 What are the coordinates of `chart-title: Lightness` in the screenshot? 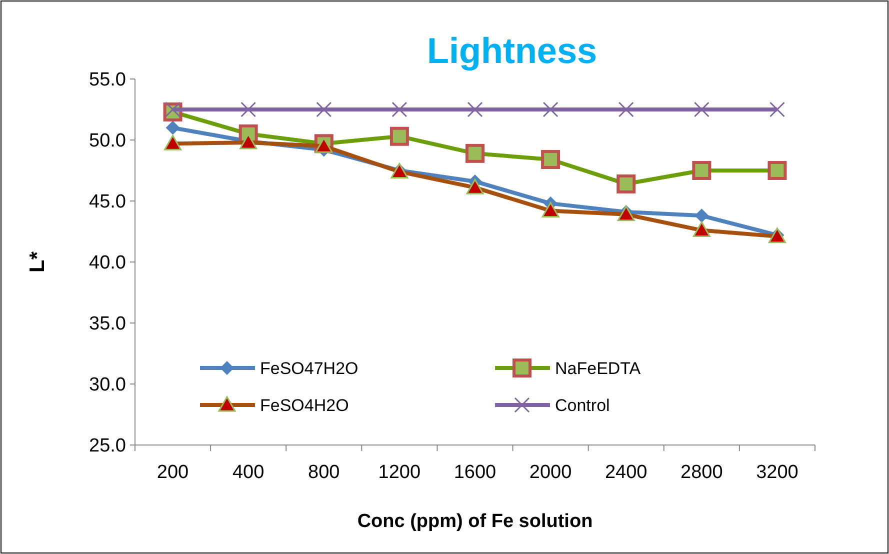 It's located at (512, 50).